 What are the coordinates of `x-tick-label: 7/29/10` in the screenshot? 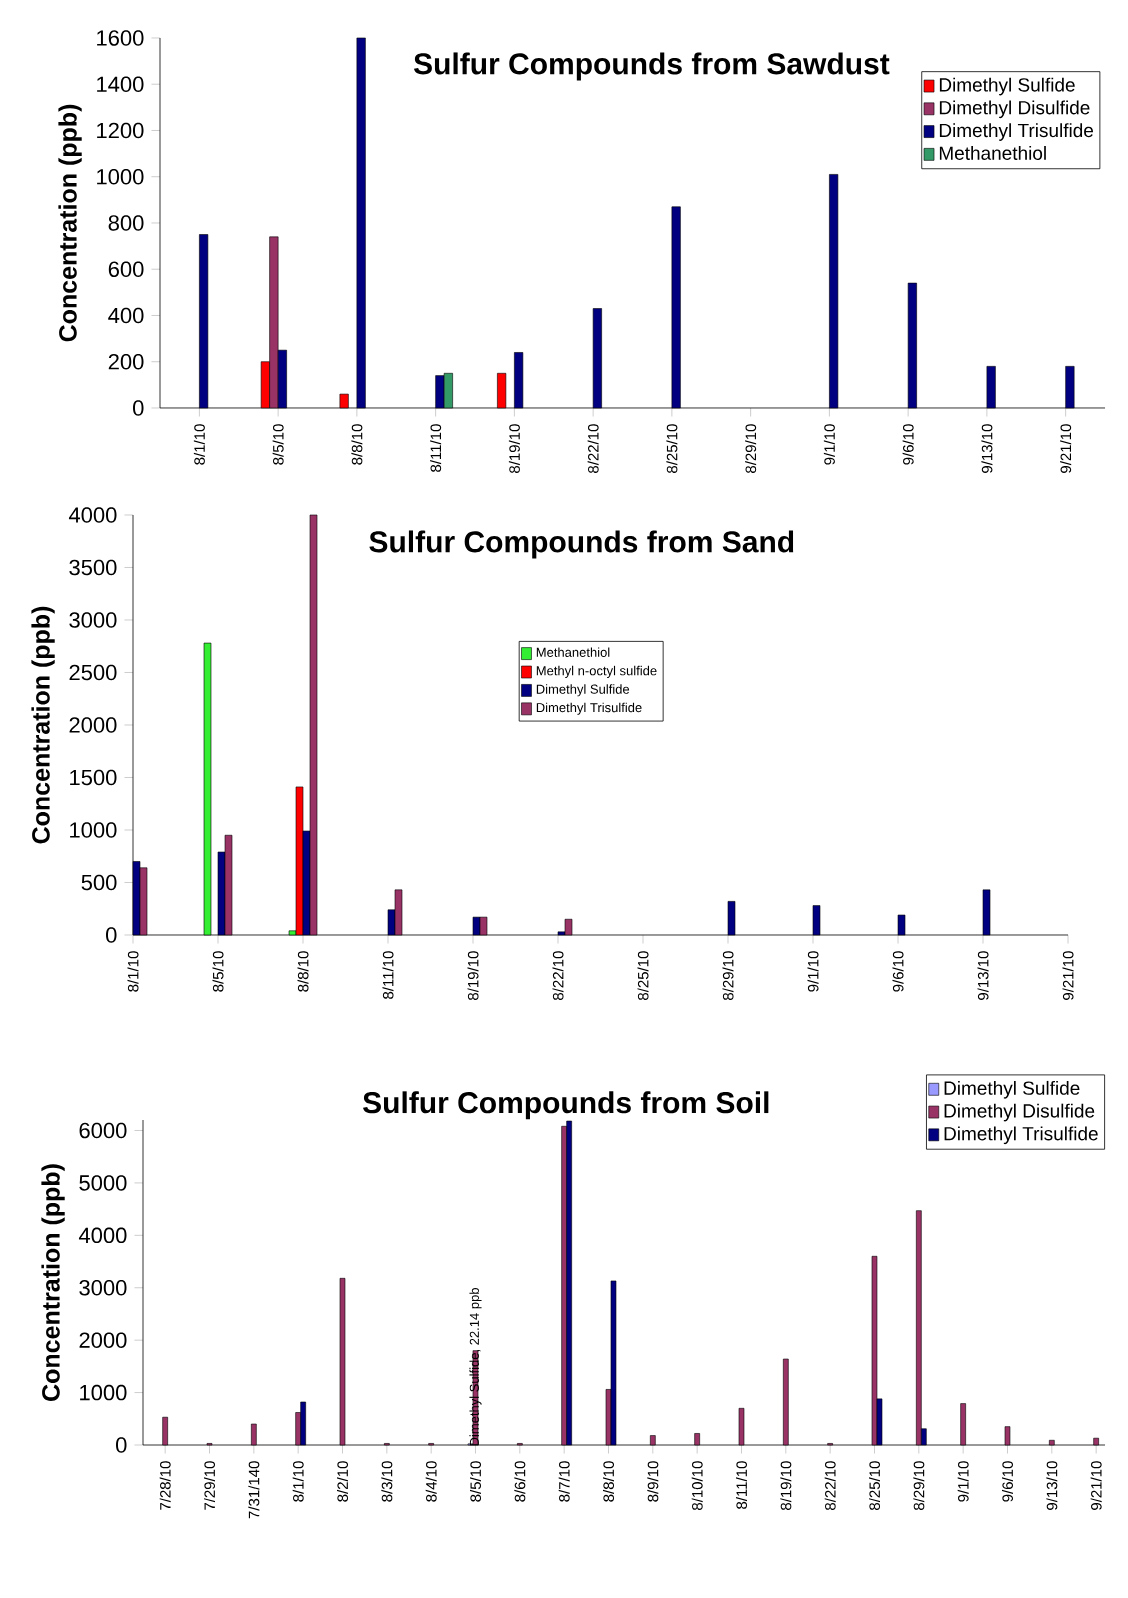 It's located at (210, 1485).